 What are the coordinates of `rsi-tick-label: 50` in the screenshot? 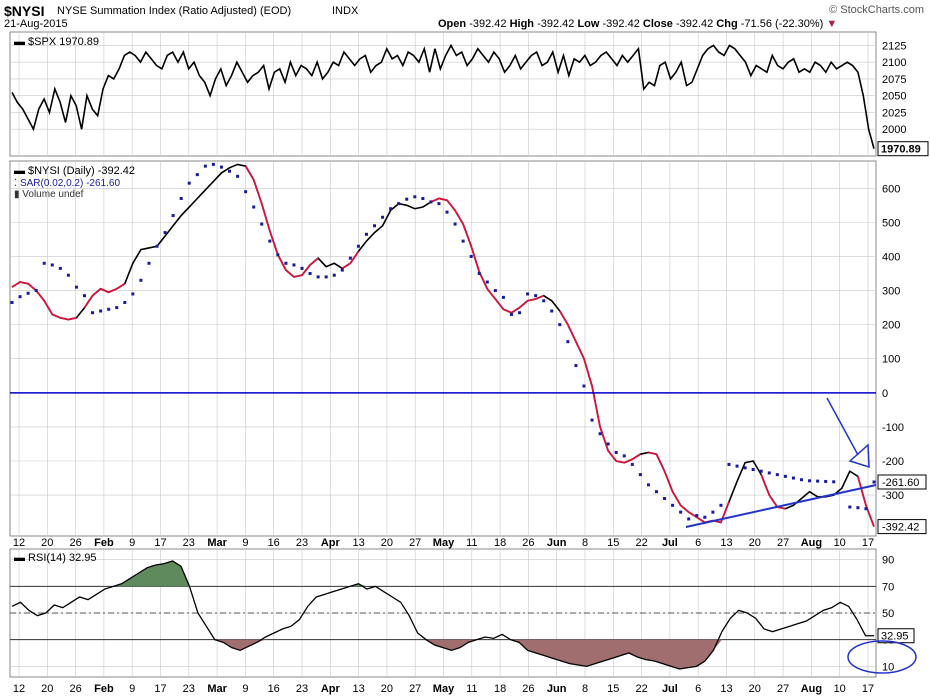 It's located at (888, 614).